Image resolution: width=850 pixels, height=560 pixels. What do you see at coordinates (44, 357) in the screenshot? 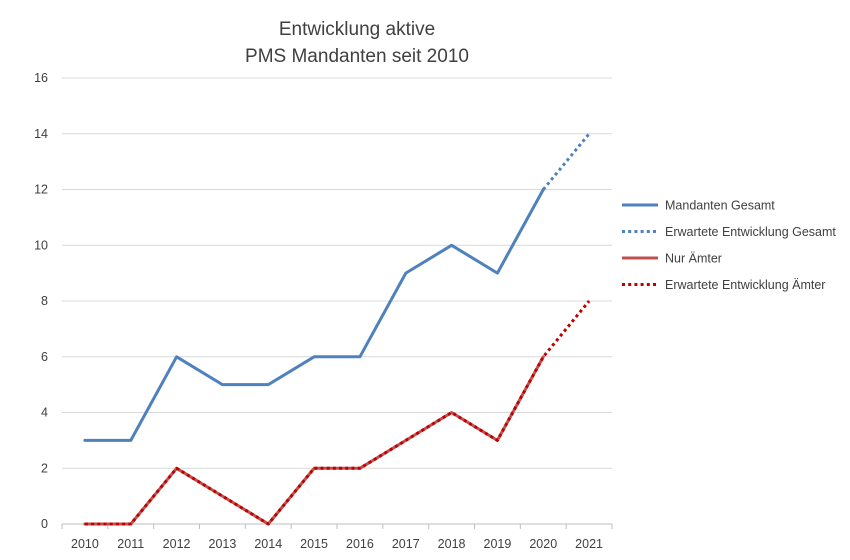
I see `y-tick-label: 6` at bounding box center [44, 357].